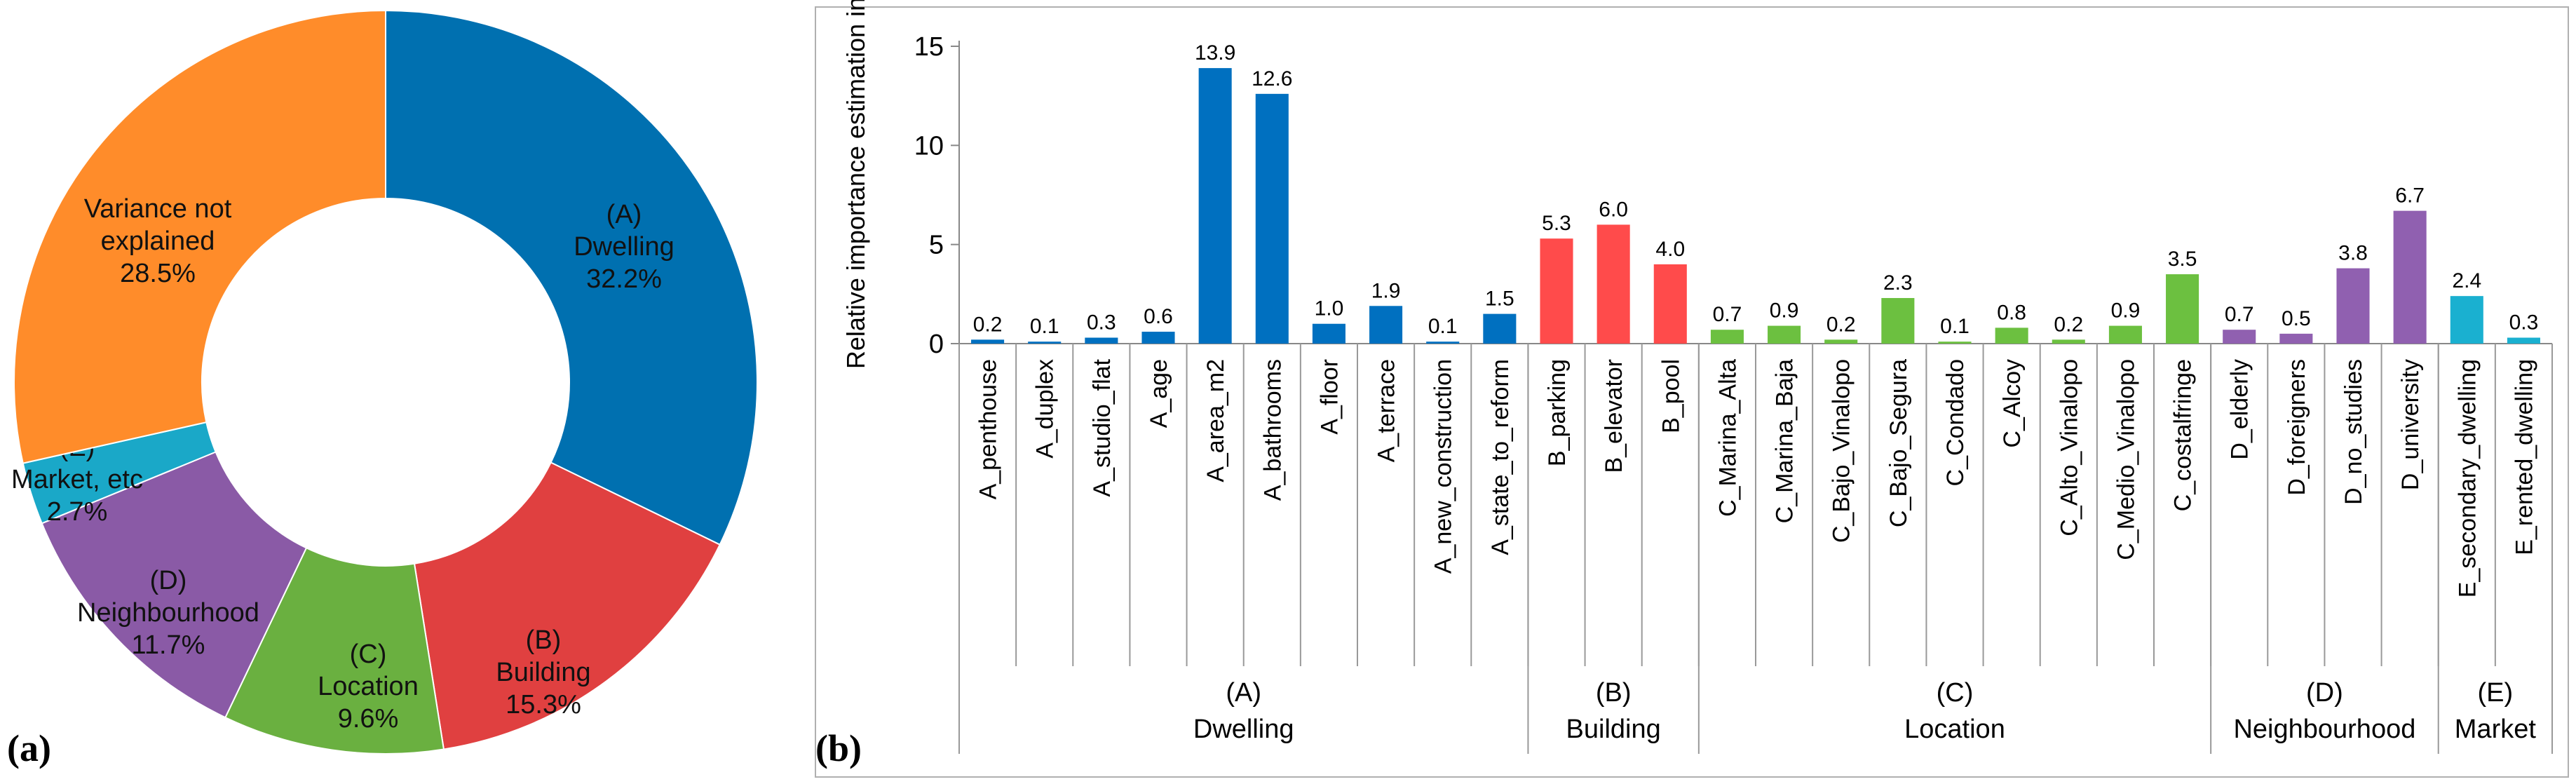 This screenshot has height=784, width=2576. I want to click on value-label: 2.3, so click(1898, 283).